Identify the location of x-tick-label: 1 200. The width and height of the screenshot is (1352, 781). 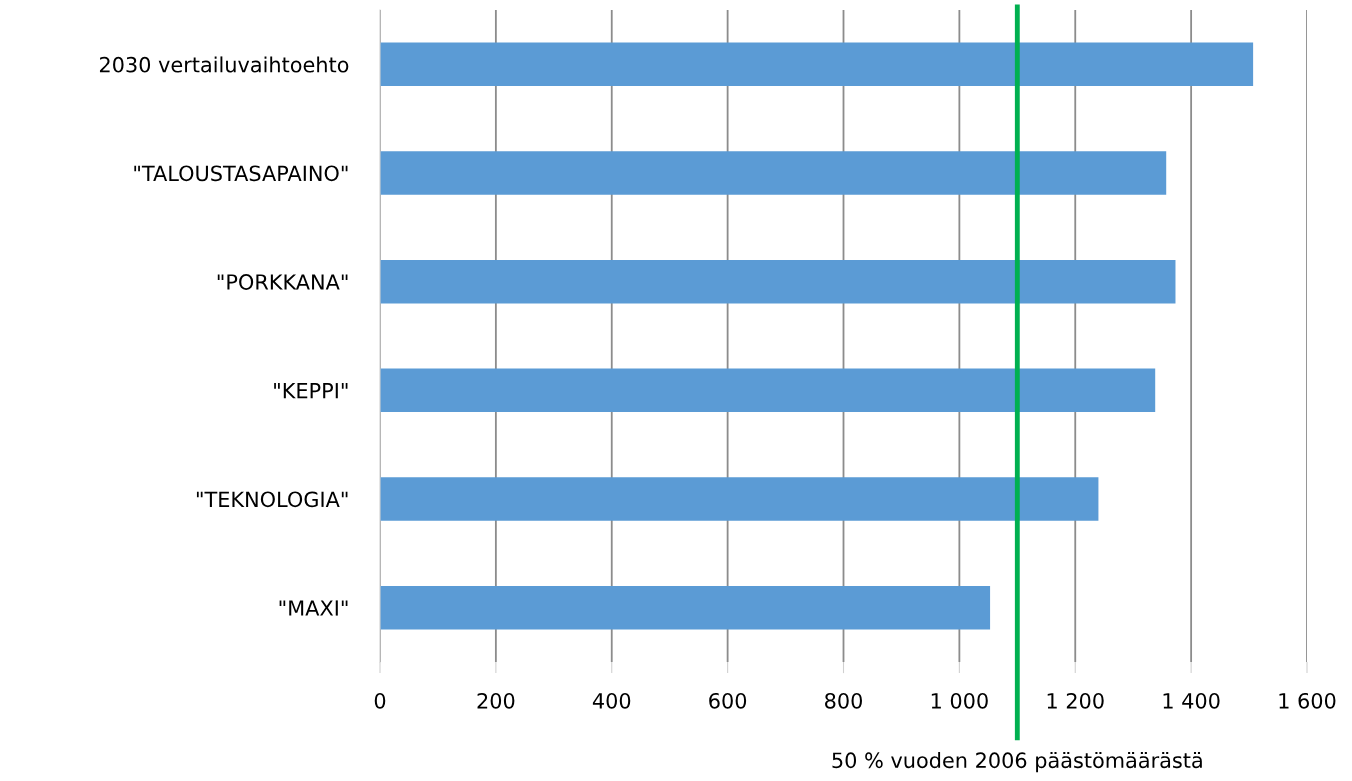
(1075, 700).